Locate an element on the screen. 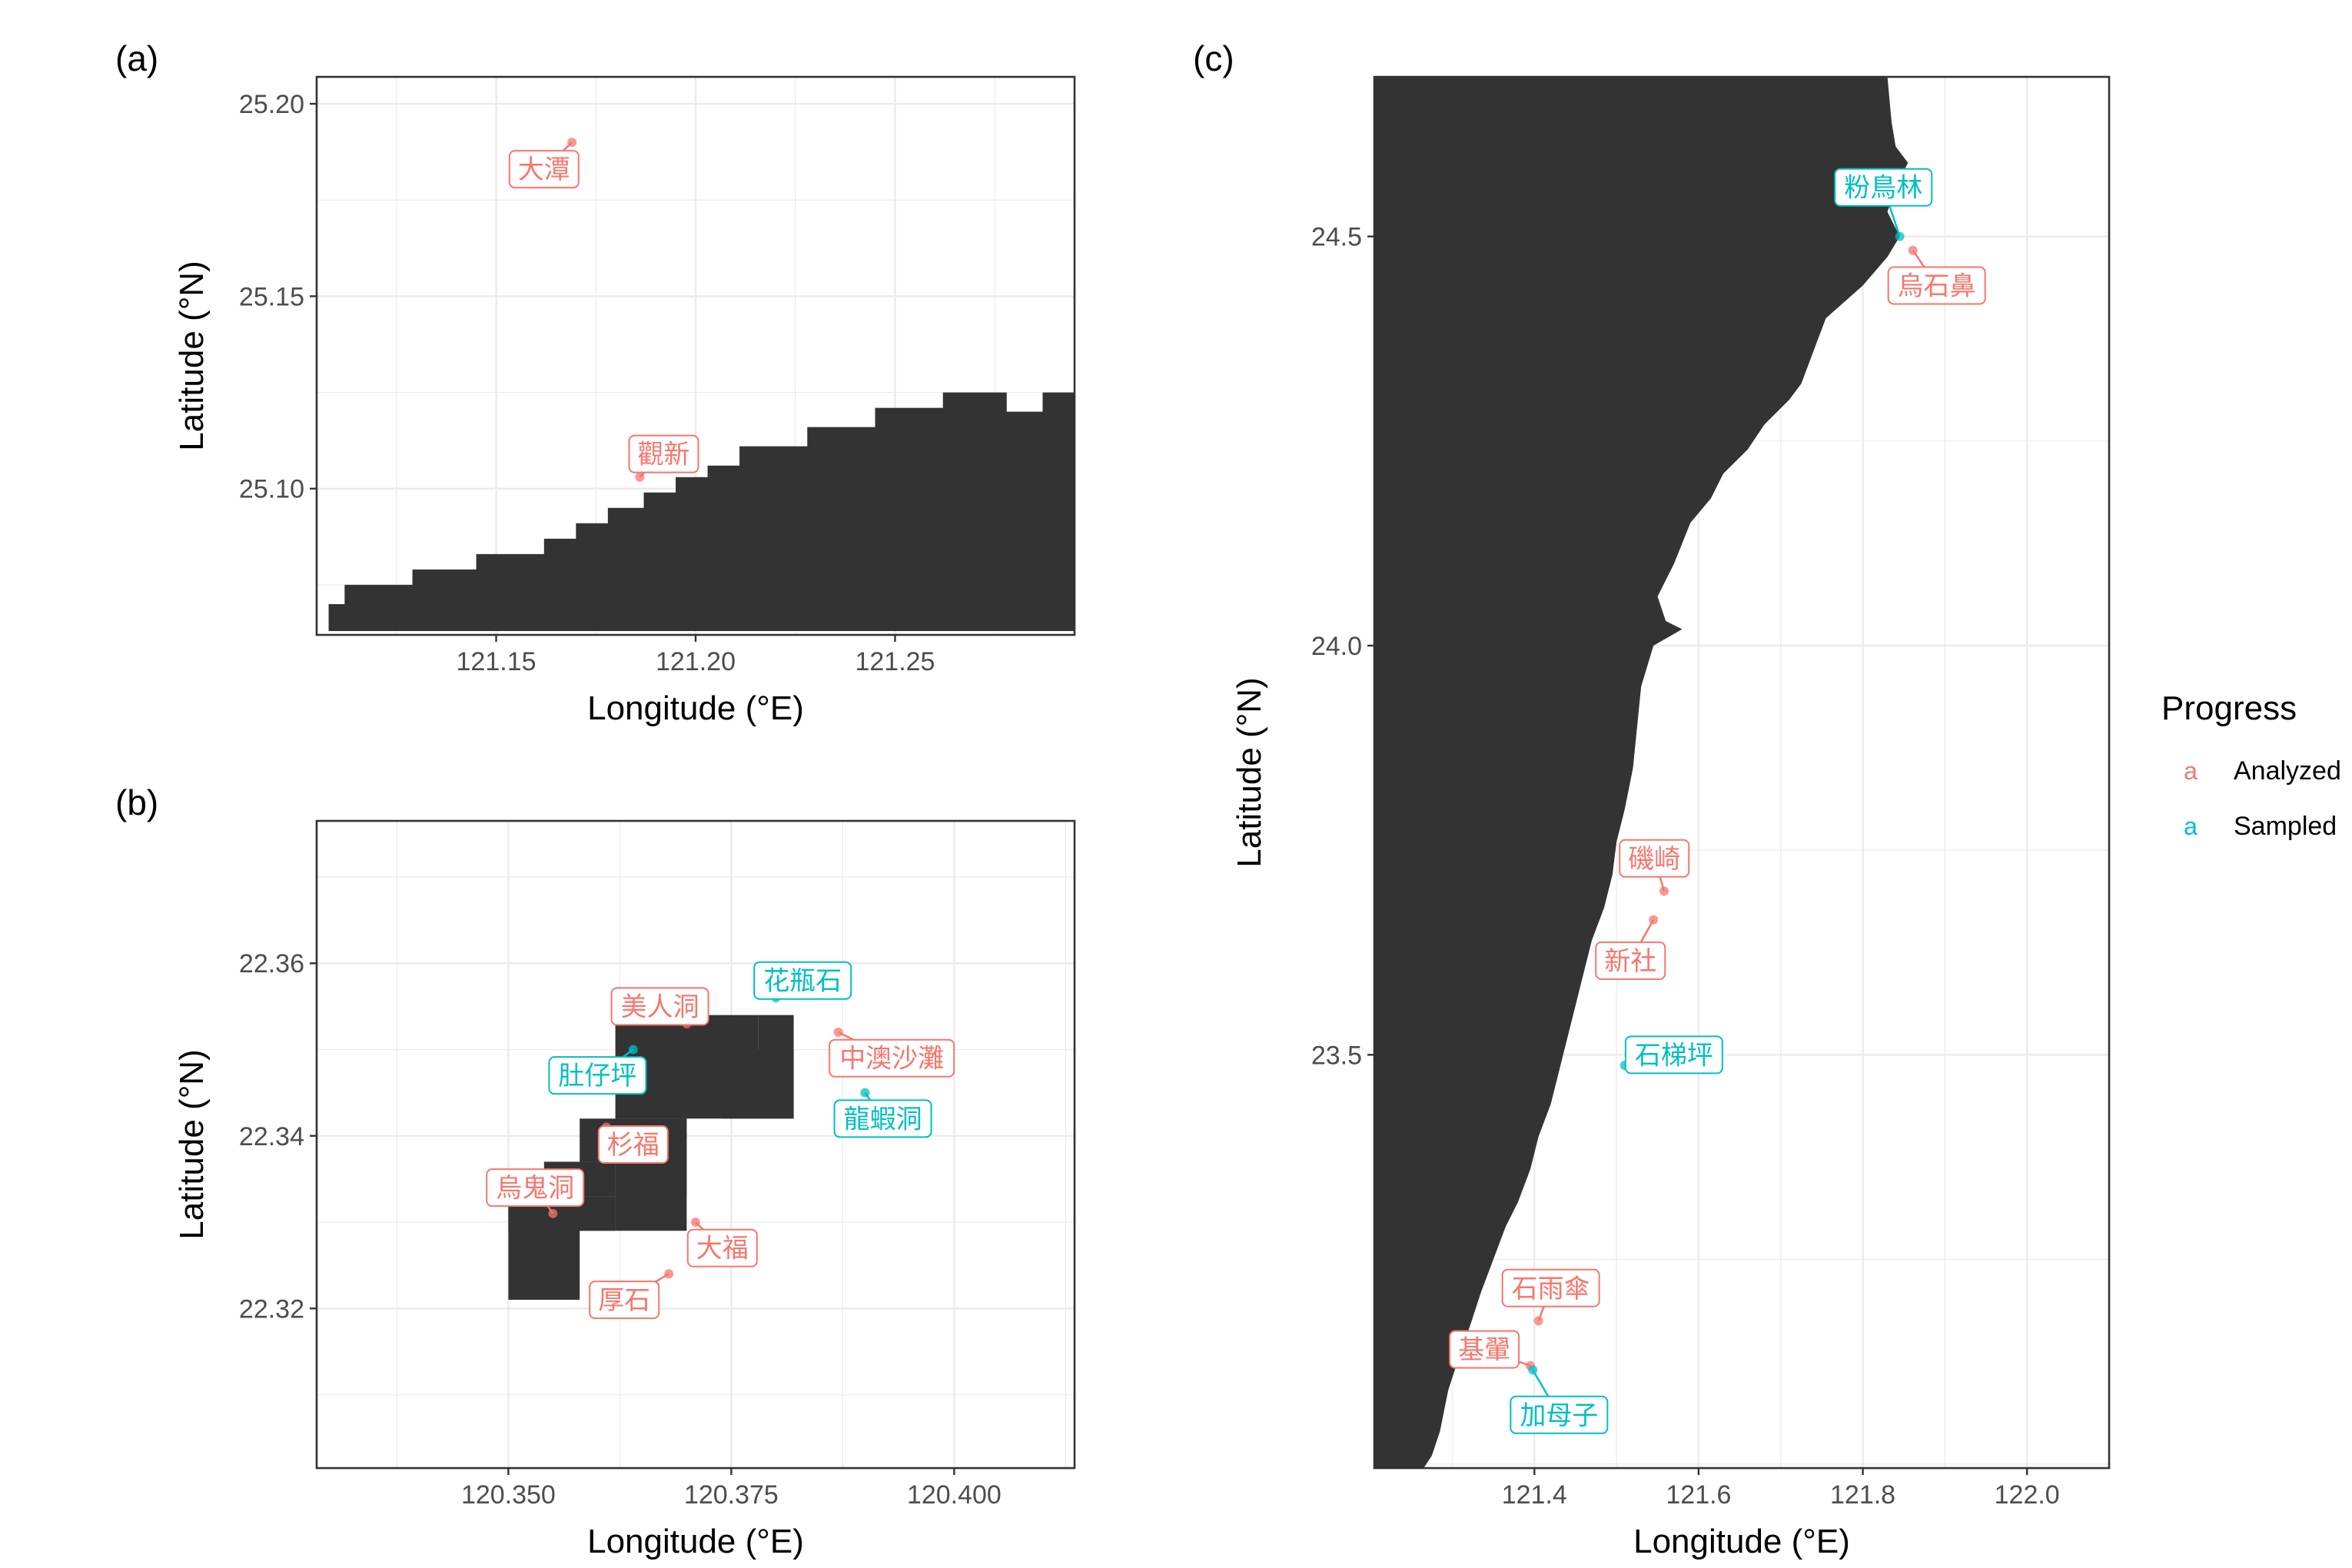  gridlines is located at coordinates (696, 1144).